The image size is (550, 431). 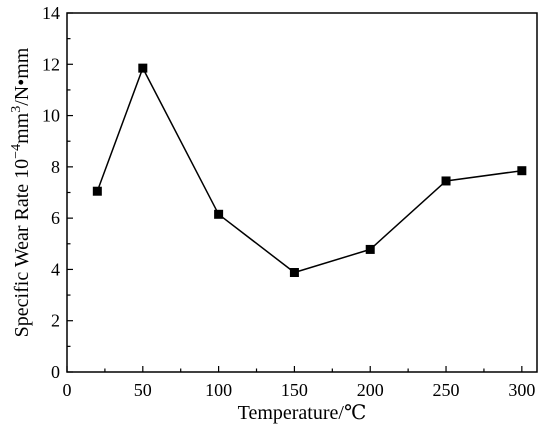 I want to click on y-axis-ticks: 0 2 4 6 8 10 12 14, so click(x=57, y=192).